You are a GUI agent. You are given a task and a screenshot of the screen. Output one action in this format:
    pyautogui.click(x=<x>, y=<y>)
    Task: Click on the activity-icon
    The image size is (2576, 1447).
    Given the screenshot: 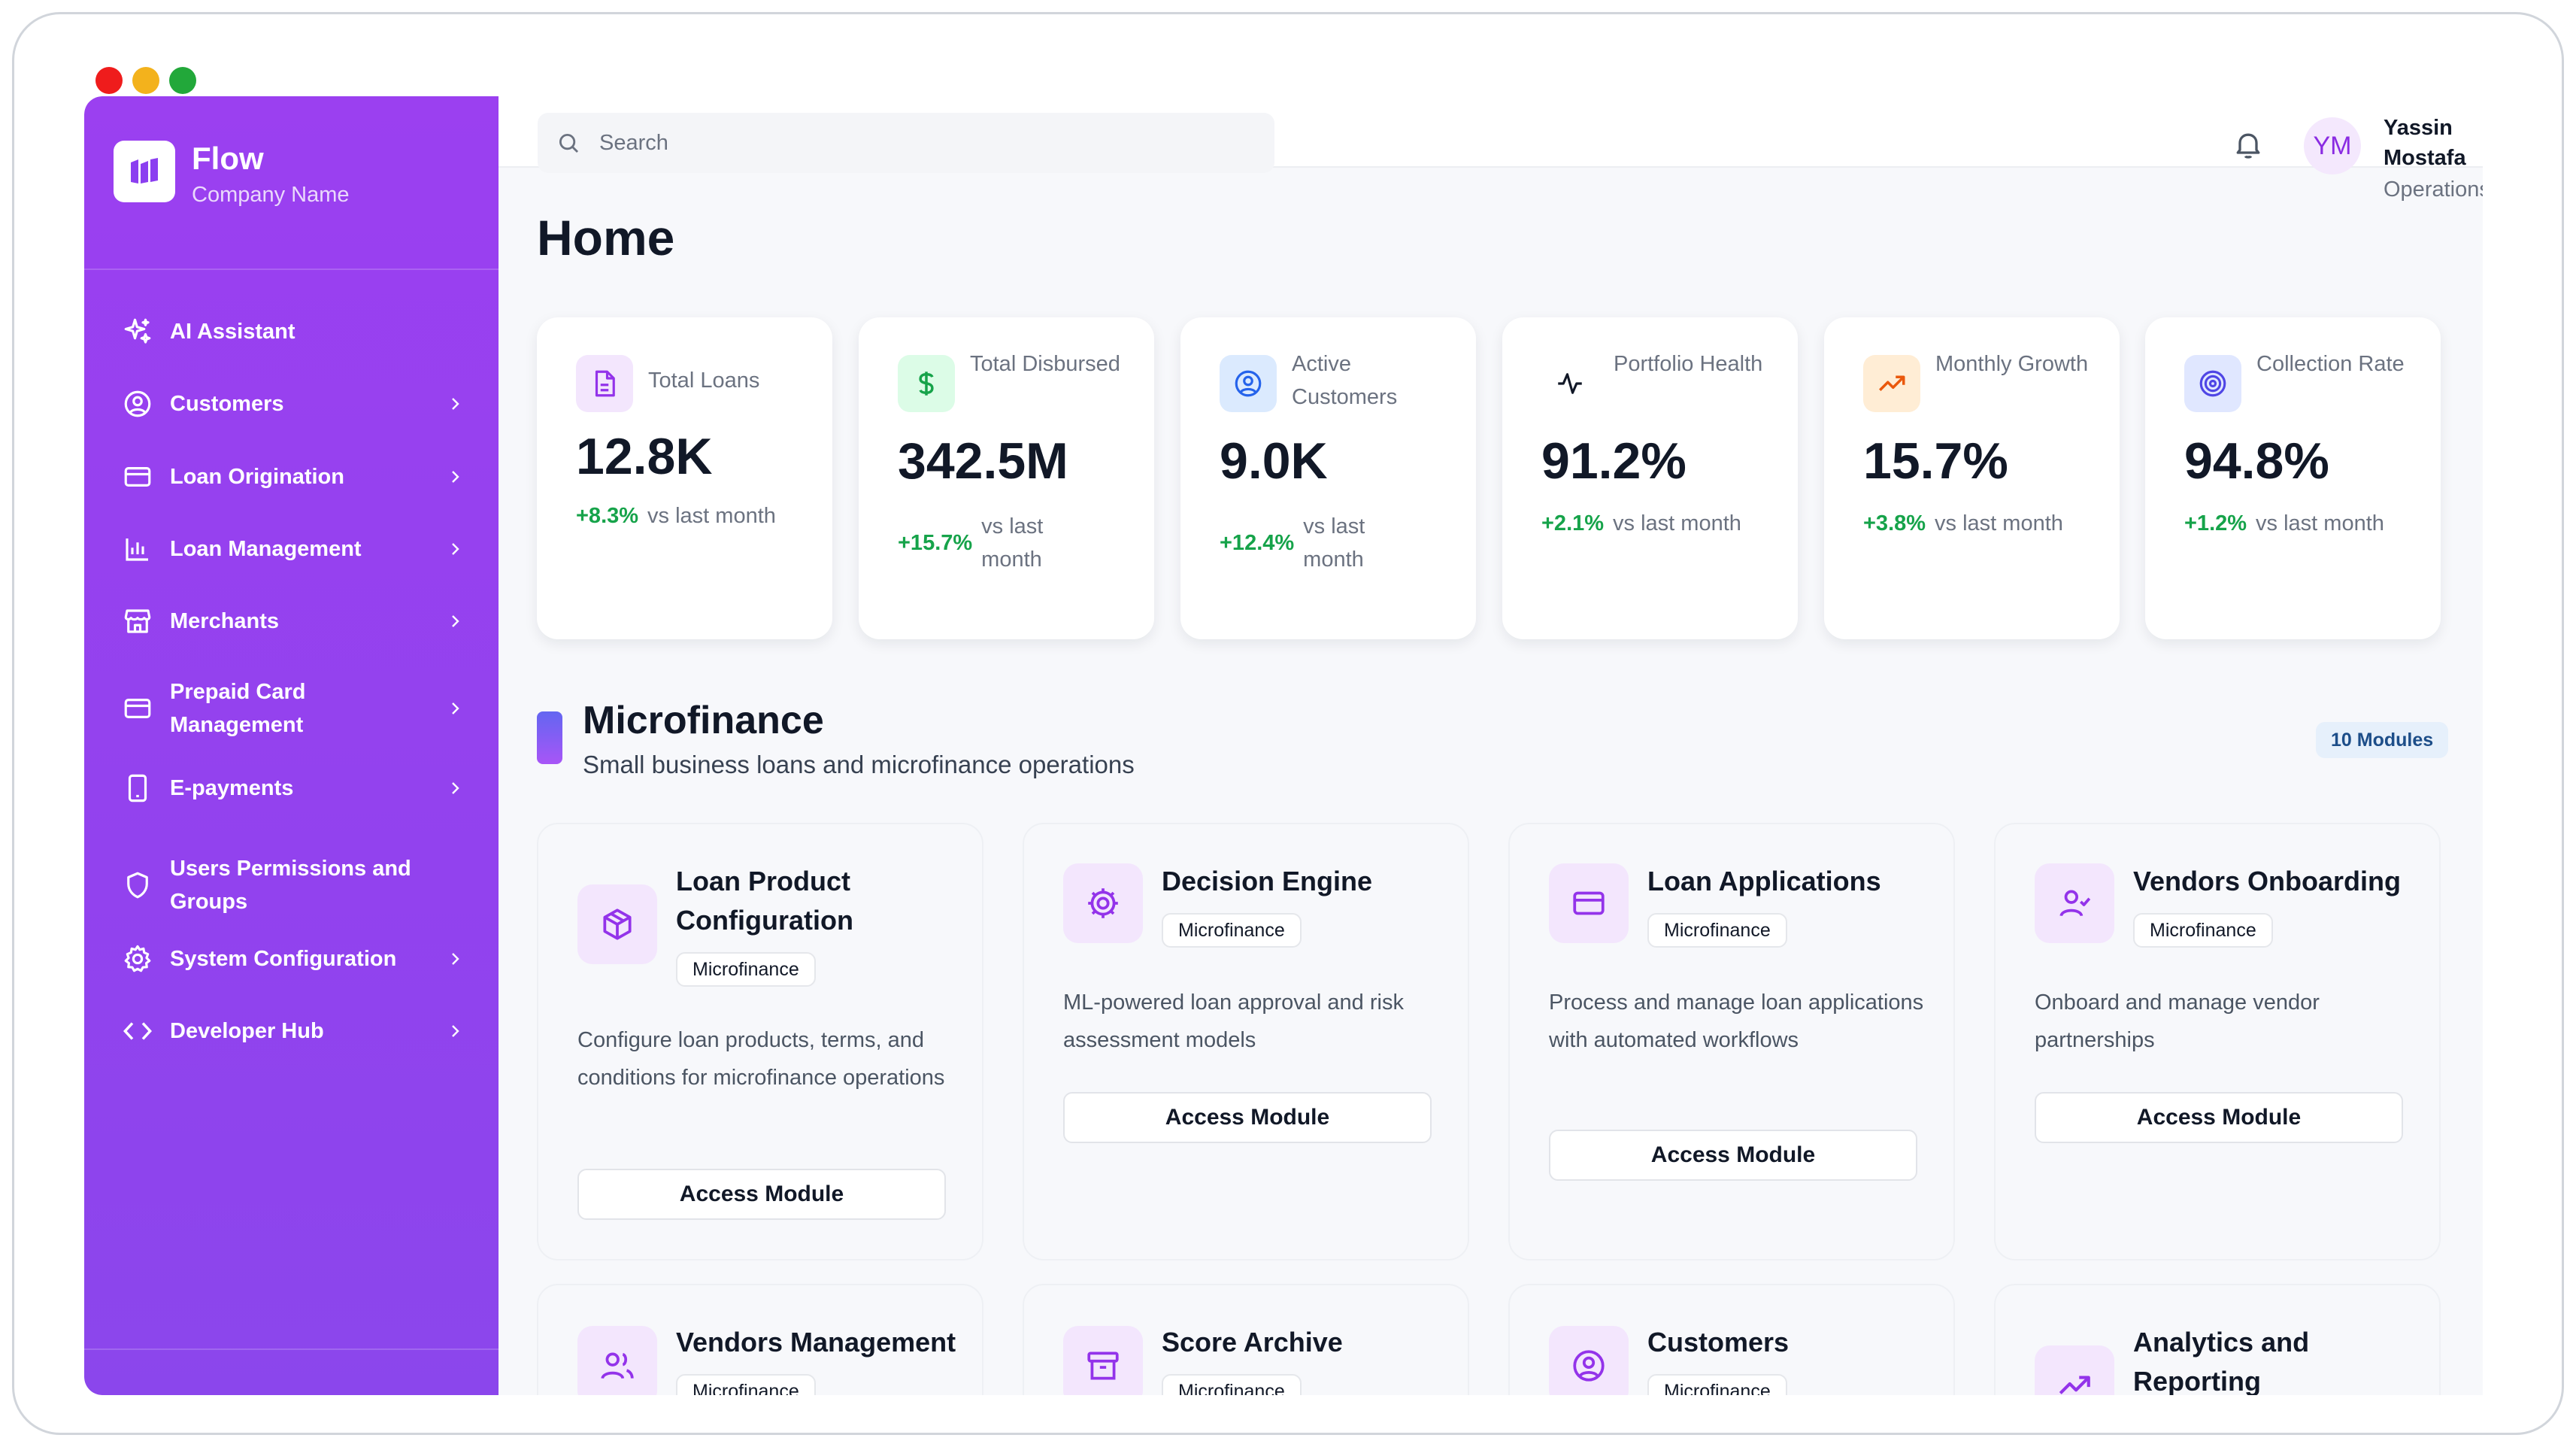 What is the action you would take?
    pyautogui.click(x=1570, y=383)
    